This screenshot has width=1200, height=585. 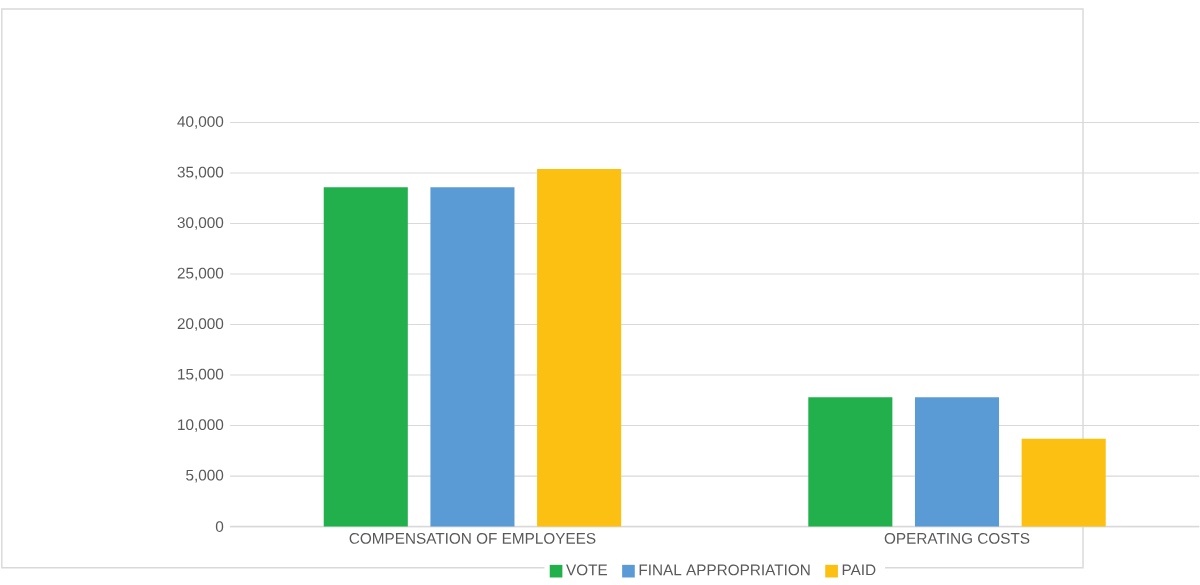 What do you see at coordinates (957, 538) in the screenshot?
I see `x-tick-label: OPERATING COSTS` at bounding box center [957, 538].